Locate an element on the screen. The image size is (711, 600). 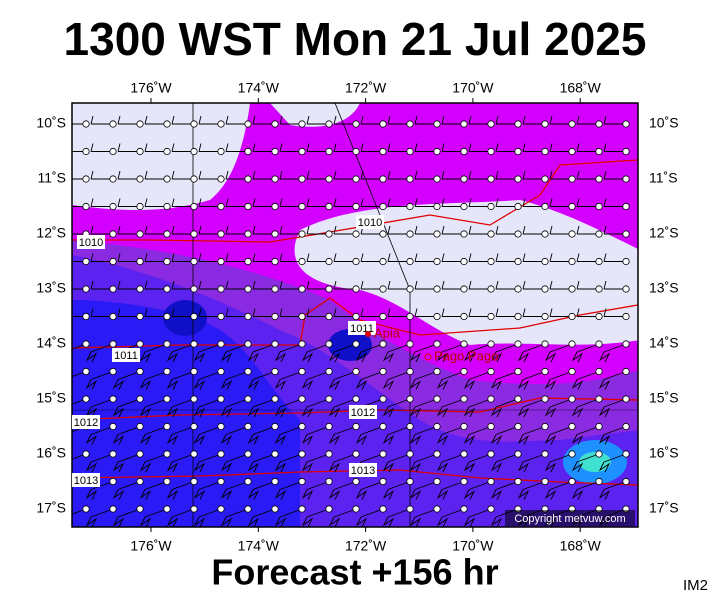
copyright-box is located at coordinates (570, 518).